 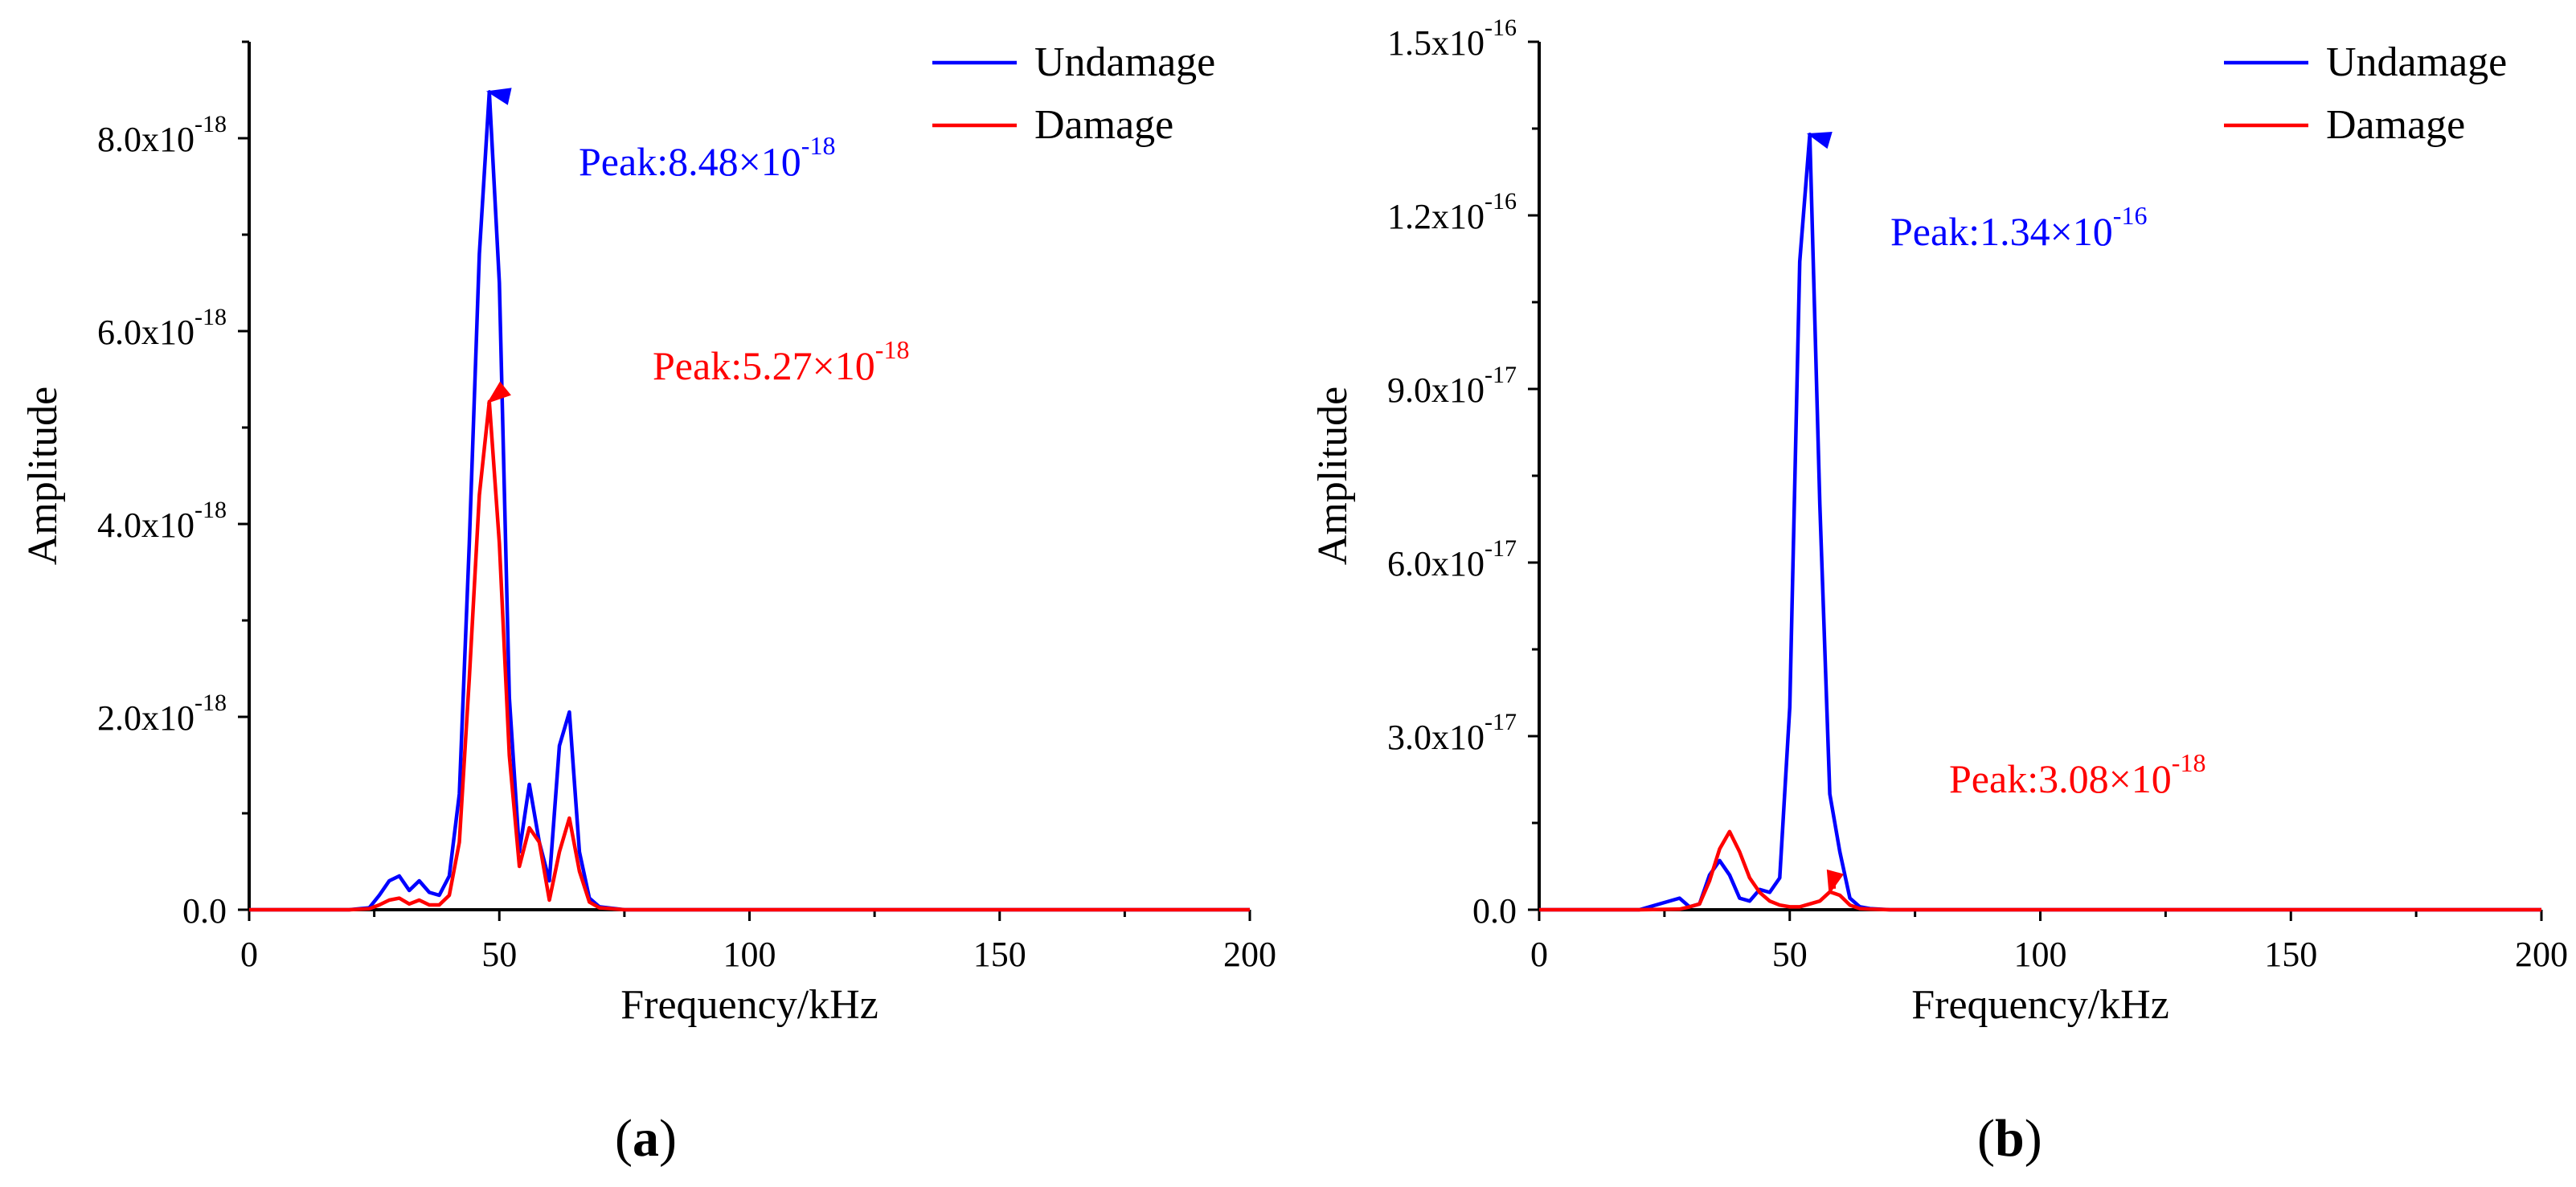 I want to click on annotation-label-undamage: Peak:1.34×10-16, so click(x=2018, y=228).